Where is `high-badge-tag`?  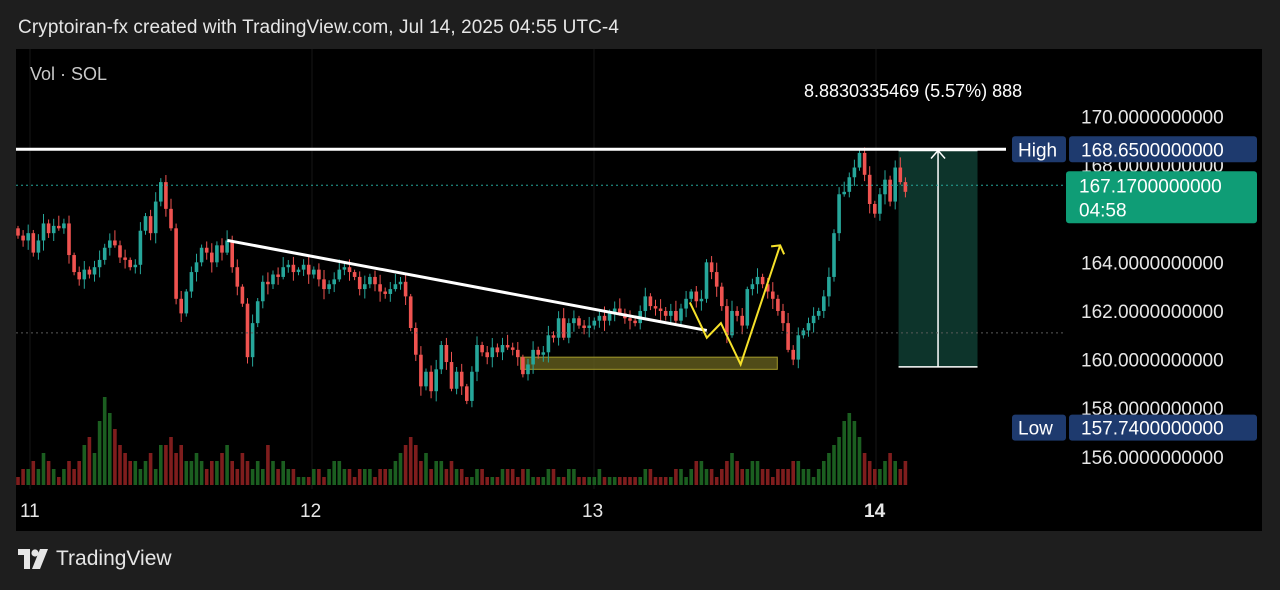
high-badge-tag is located at coordinates (1039, 149).